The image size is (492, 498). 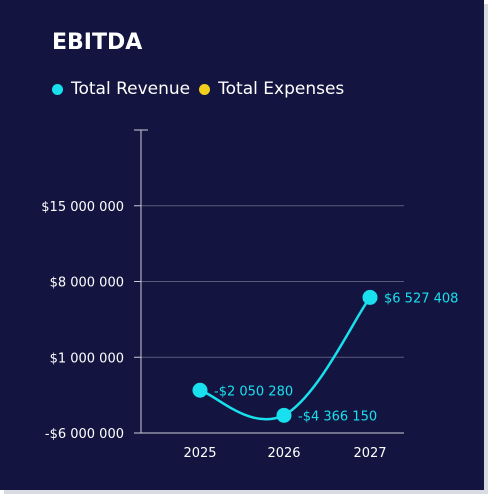 What do you see at coordinates (200, 390) in the screenshot?
I see `data-point-2025` at bounding box center [200, 390].